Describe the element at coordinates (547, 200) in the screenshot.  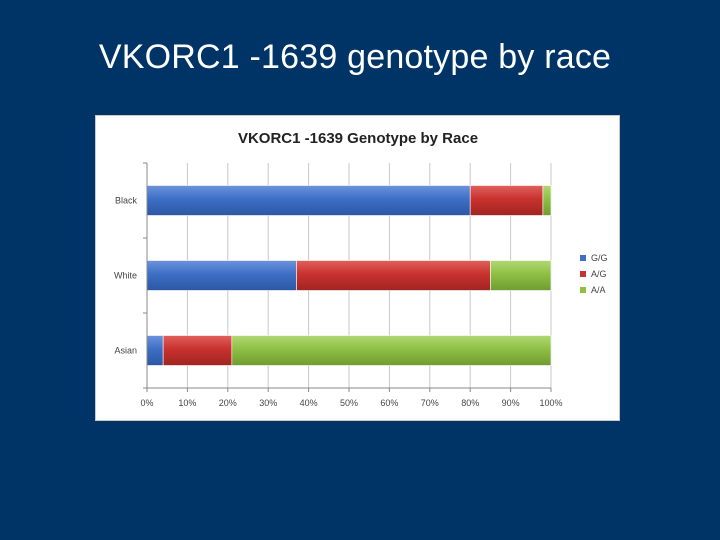
I see `bar-black-aa` at that location.